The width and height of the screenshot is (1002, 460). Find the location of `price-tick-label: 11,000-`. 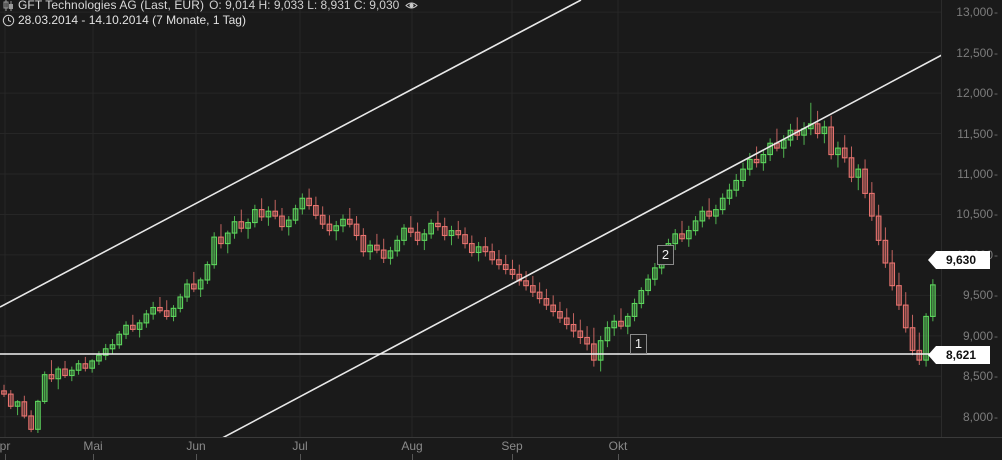

price-tick-label: 11,000- is located at coordinates (977, 173).